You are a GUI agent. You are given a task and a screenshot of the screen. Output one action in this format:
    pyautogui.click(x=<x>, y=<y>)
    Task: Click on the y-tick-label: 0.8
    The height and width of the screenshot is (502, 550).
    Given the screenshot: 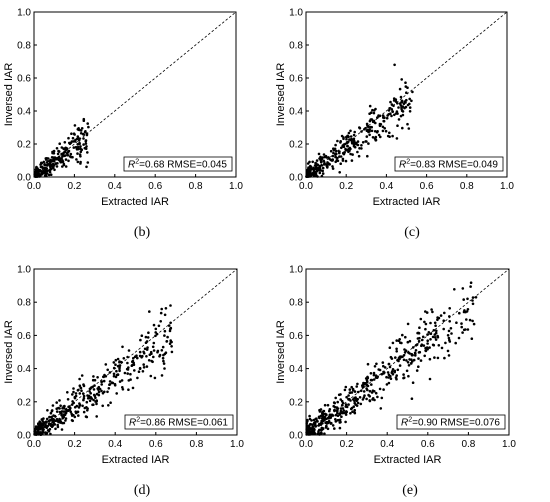 What is the action you would take?
    pyautogui.click(x=24, y=303)
    